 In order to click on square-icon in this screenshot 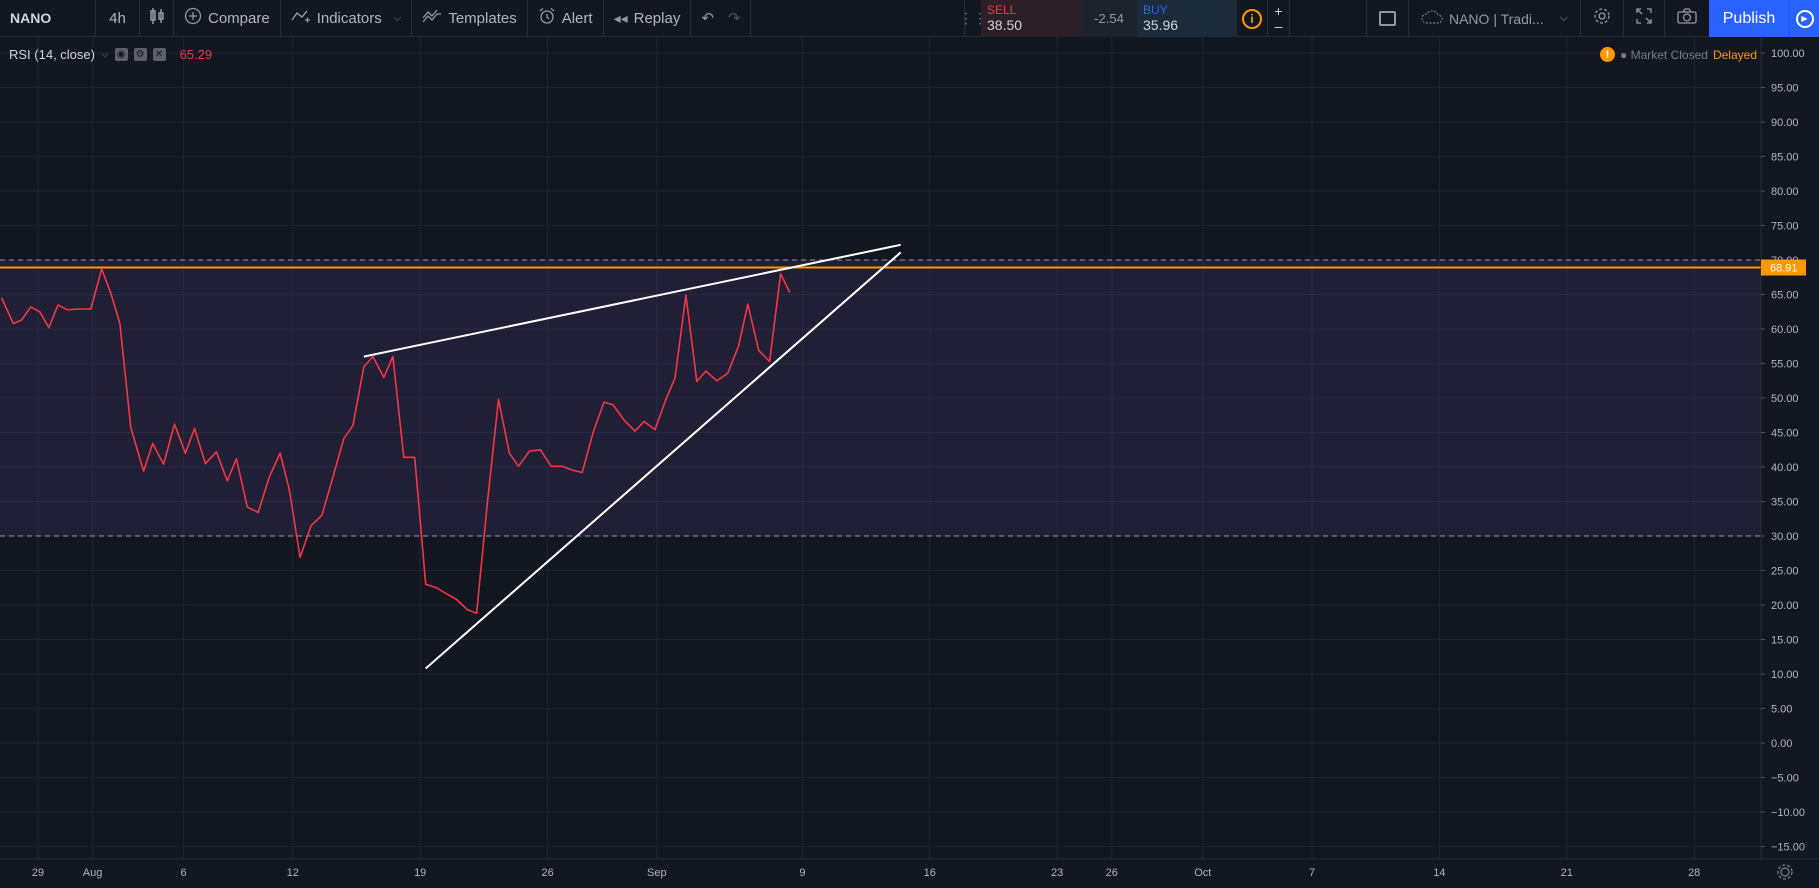, I will do `click(1387, 18)`.